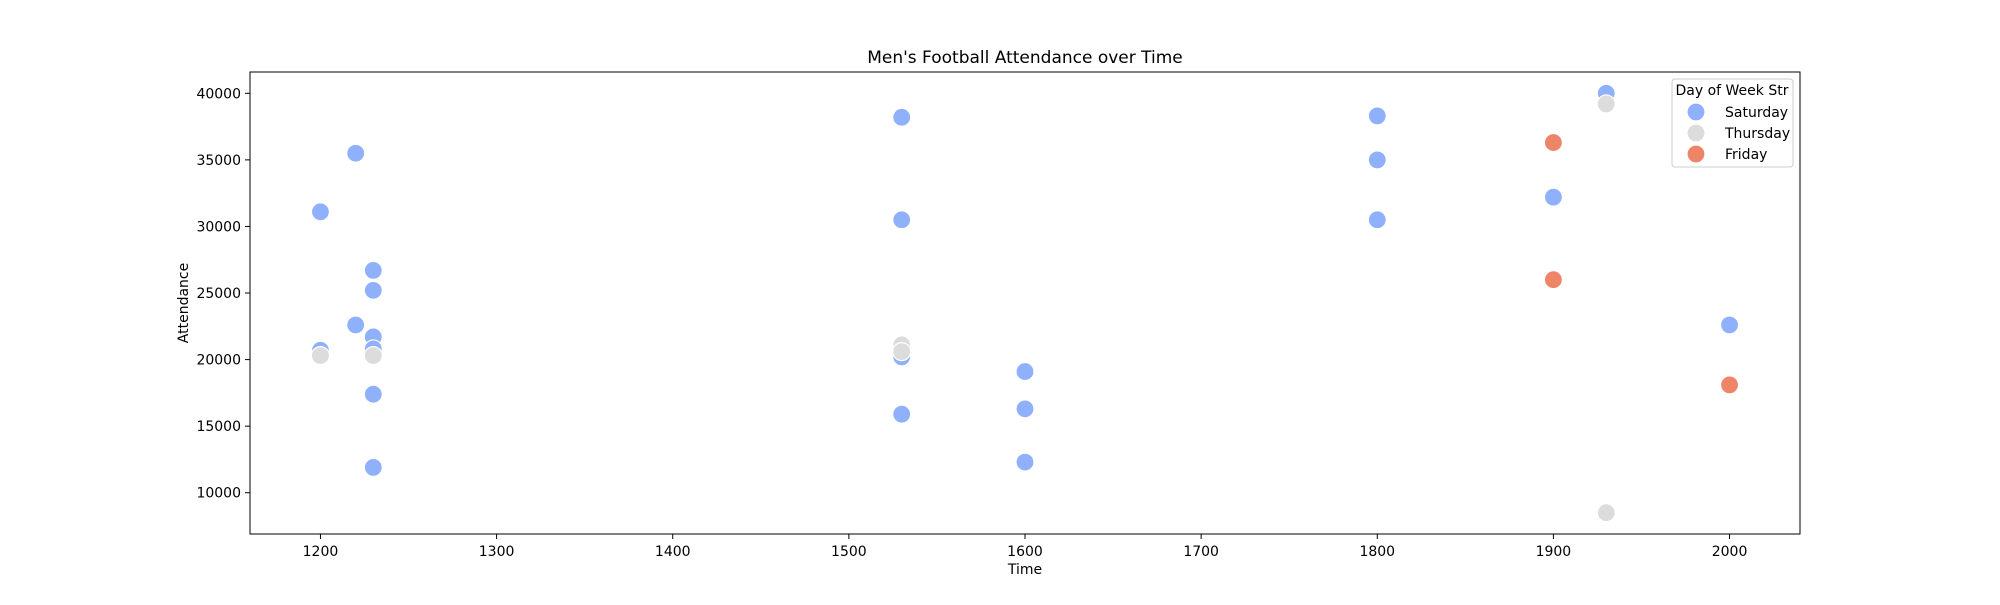  Describe the element at coordinates (1696, 154) in the screenshot. I see `legend-marker-friday` at that location.